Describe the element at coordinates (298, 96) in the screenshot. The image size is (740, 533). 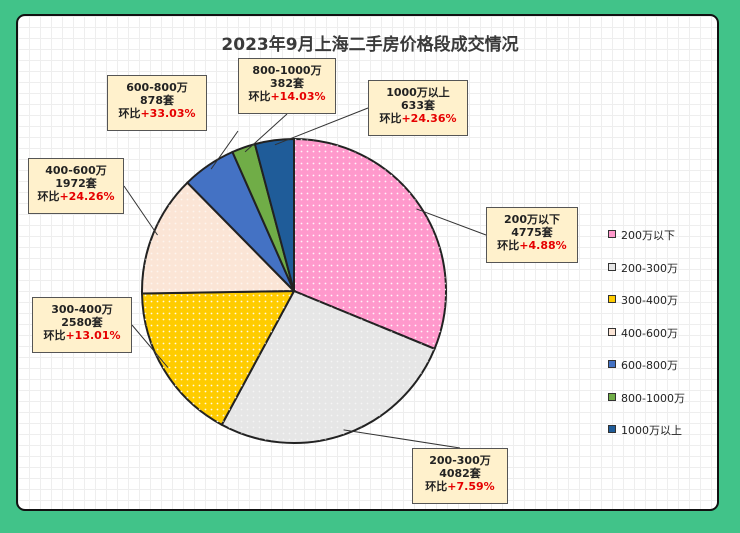
I see `change-value: +14.03%` at that location.